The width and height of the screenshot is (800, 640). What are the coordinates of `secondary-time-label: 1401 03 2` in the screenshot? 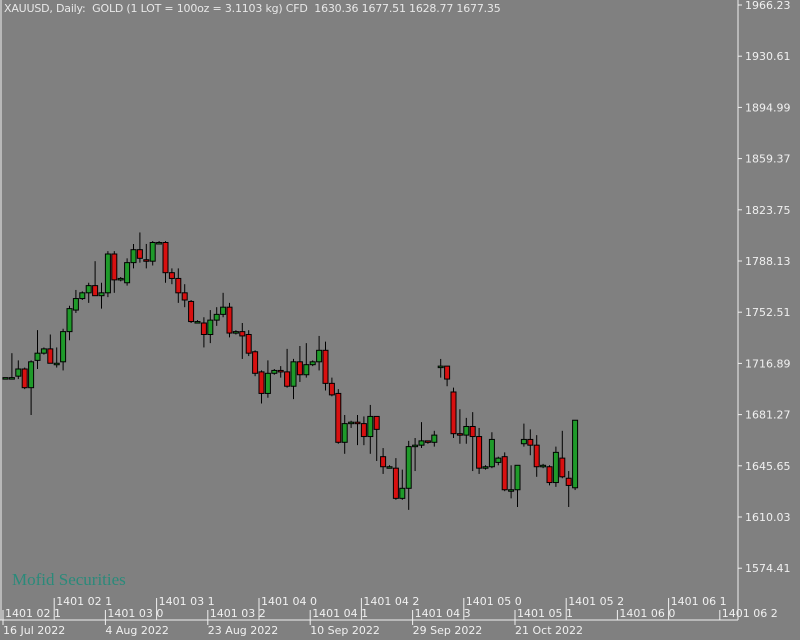 It's located at (238, 613).